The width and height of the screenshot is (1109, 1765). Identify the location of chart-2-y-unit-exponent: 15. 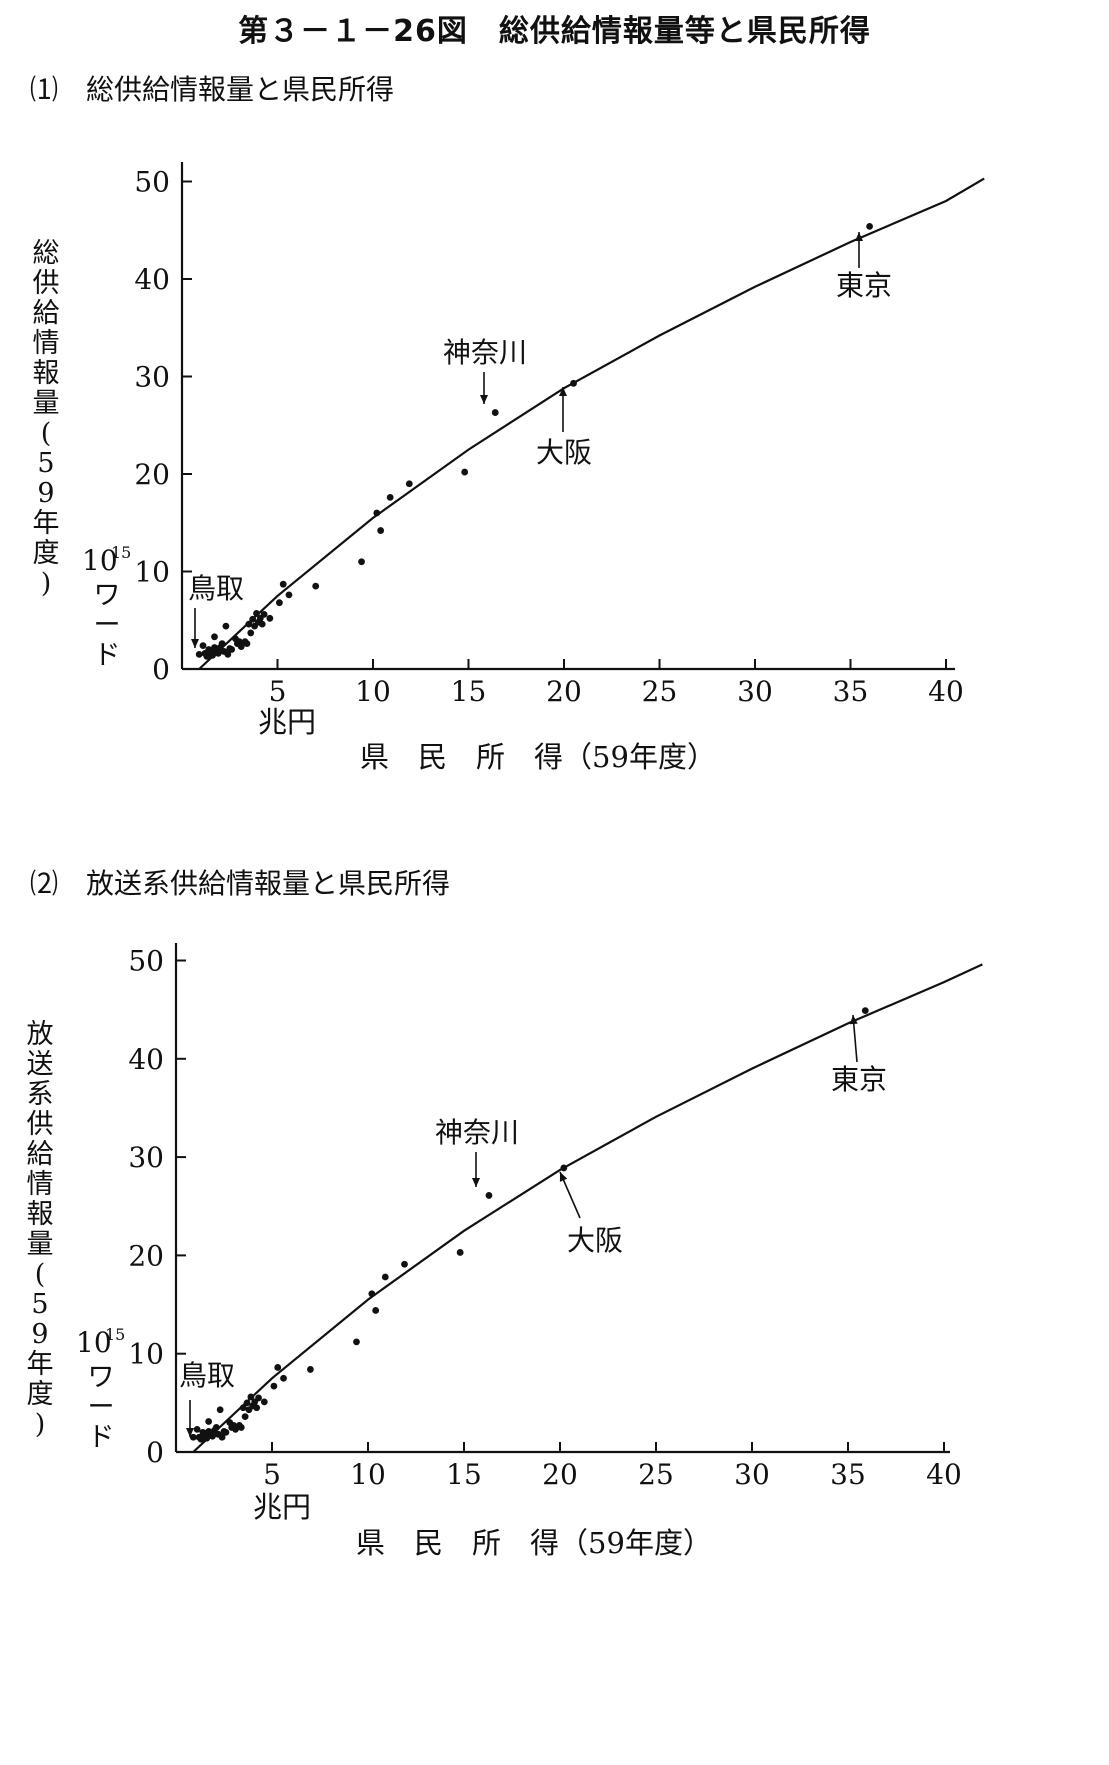
(115, 1334).